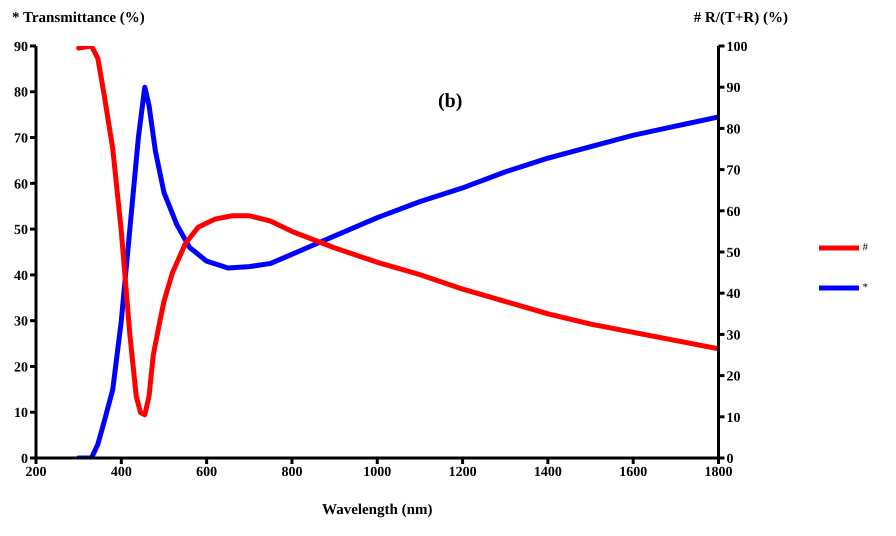 This screenshot has width=896, height=536. What do you see at coordinates (733, 418) in the screenshot?
I see `y2-tick-label: 10` at bounding box center [733, 418].